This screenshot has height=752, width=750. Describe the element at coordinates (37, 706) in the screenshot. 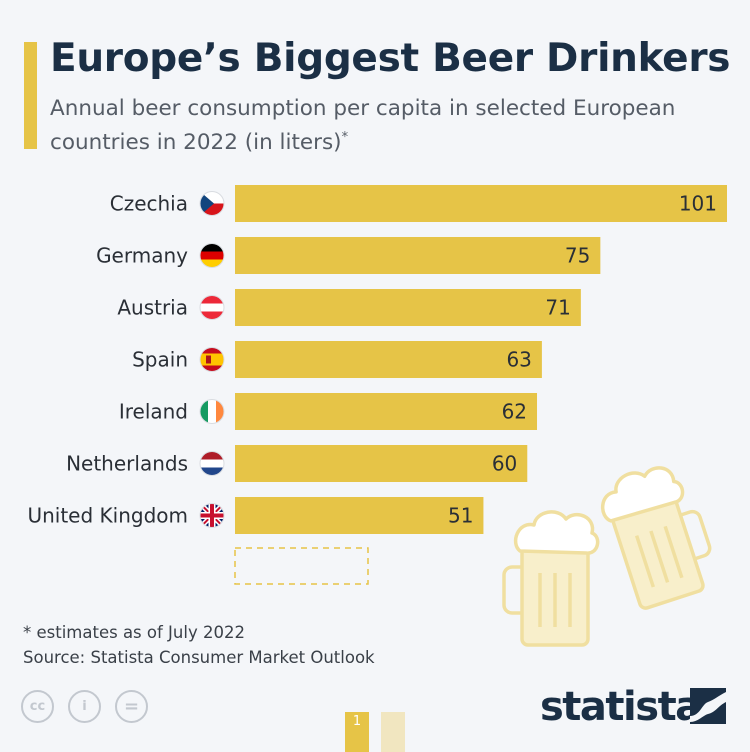

I see `cc-icon: cc` at that location.